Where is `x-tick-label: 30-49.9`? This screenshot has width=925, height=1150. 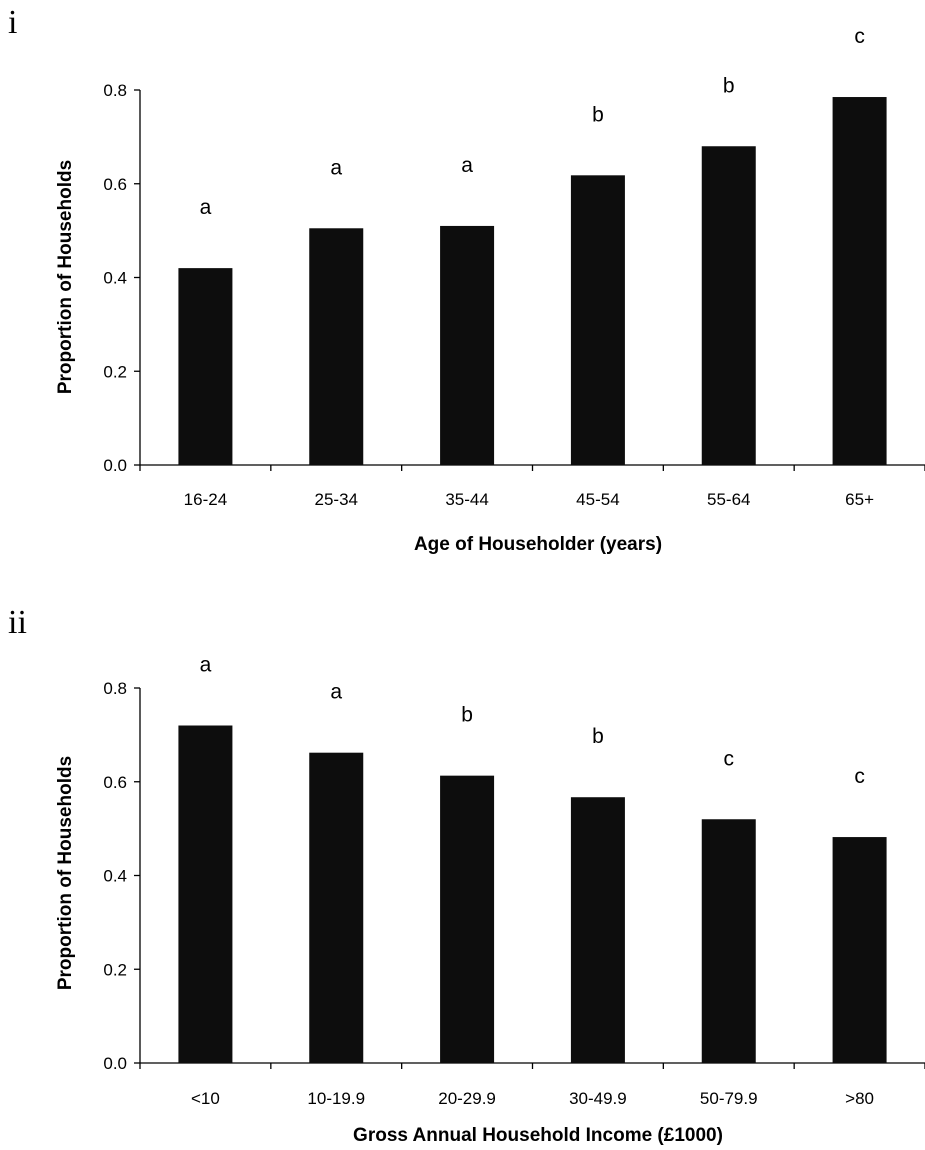 x-tick-label: 30-49.9 is located at coordinates (598, 1098).